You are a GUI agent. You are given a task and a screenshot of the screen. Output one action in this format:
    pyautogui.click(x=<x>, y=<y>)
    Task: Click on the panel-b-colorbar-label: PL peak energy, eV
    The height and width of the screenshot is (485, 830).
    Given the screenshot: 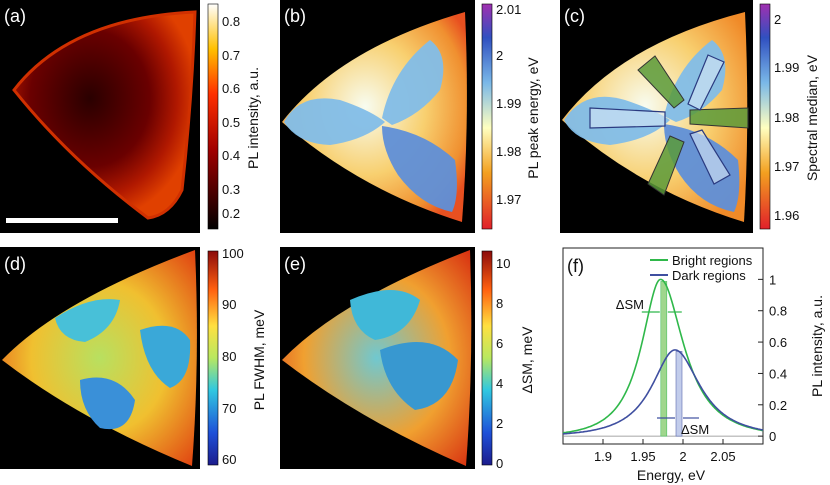 What is the action you would take?
    pyautogui.click(x=533, y=118)
    